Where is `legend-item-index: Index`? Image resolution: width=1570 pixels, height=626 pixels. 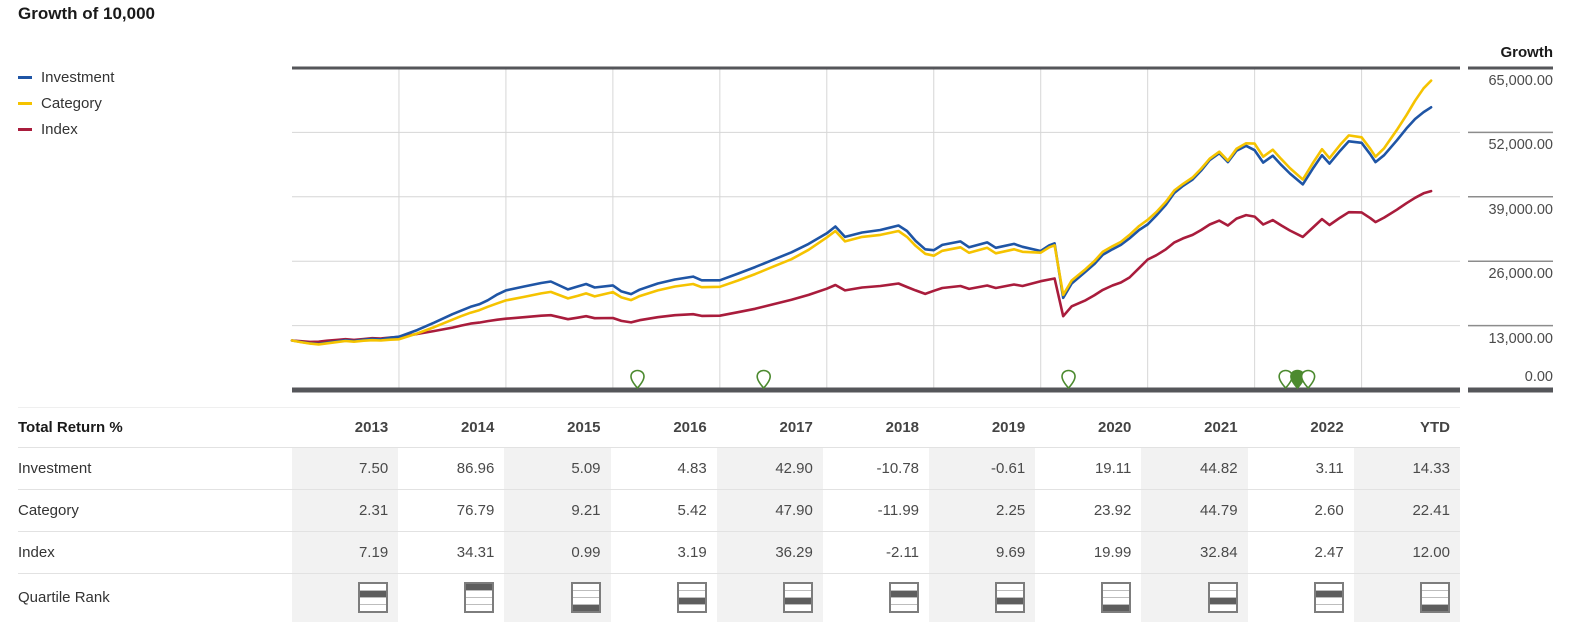
legend-item-index: Index is located at coordinates (66, 129).